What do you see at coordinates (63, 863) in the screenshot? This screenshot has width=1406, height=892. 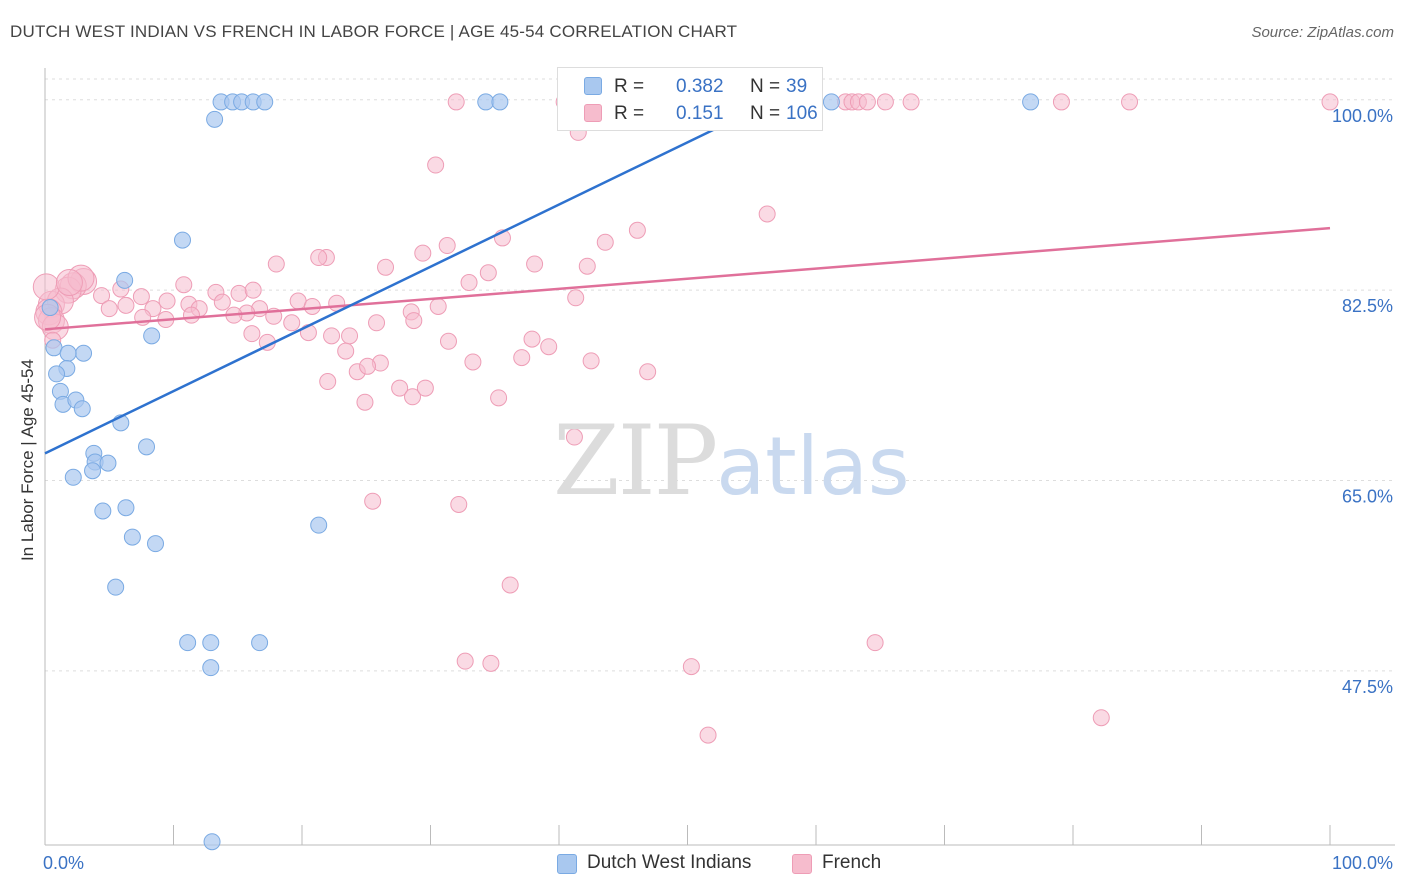 I see `x-tick-label: 0.0%` at bounding box center [63, 863].